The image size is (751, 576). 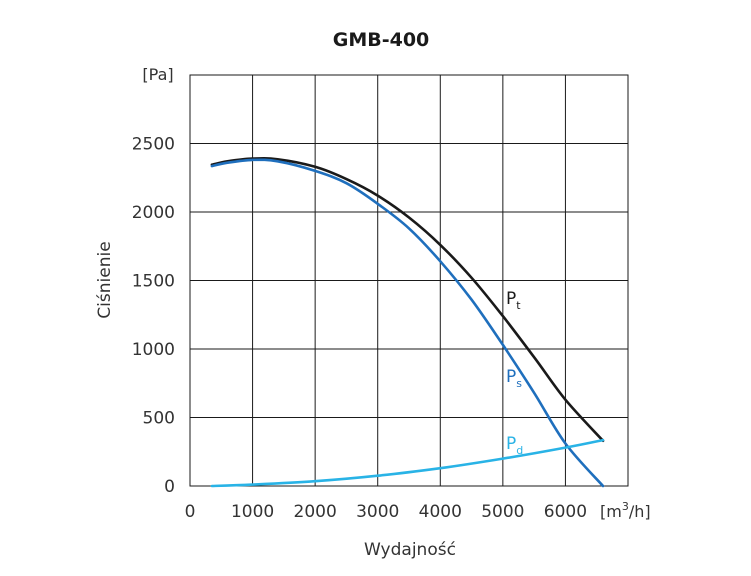 What do you see at coordinates (502, 512) in the screenshot?
I see `x-tick-label: 5000` at bounding box center [502, 512].